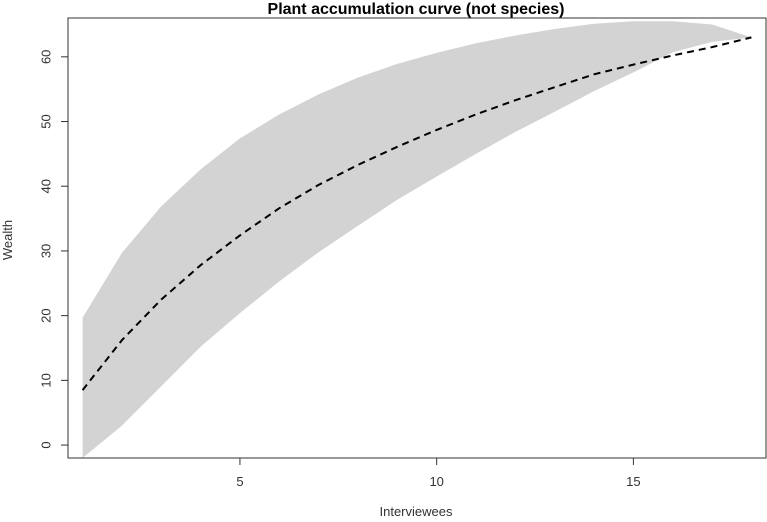  I want to click on x-axis-ticks: 5 10 15, so click(438, 473).